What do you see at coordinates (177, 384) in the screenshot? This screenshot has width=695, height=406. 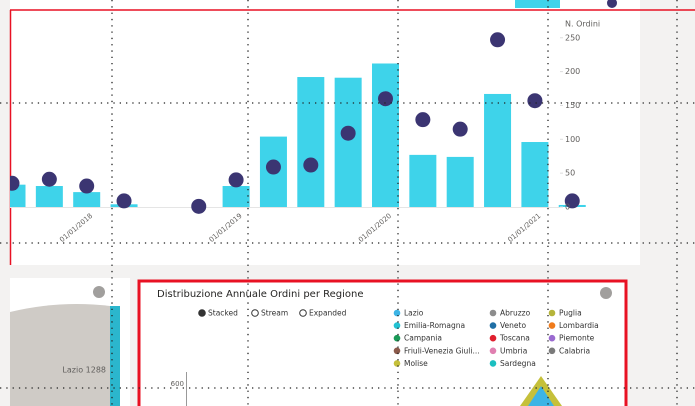 I see `y-tick-label: 600` at bounding box center [177, 384].